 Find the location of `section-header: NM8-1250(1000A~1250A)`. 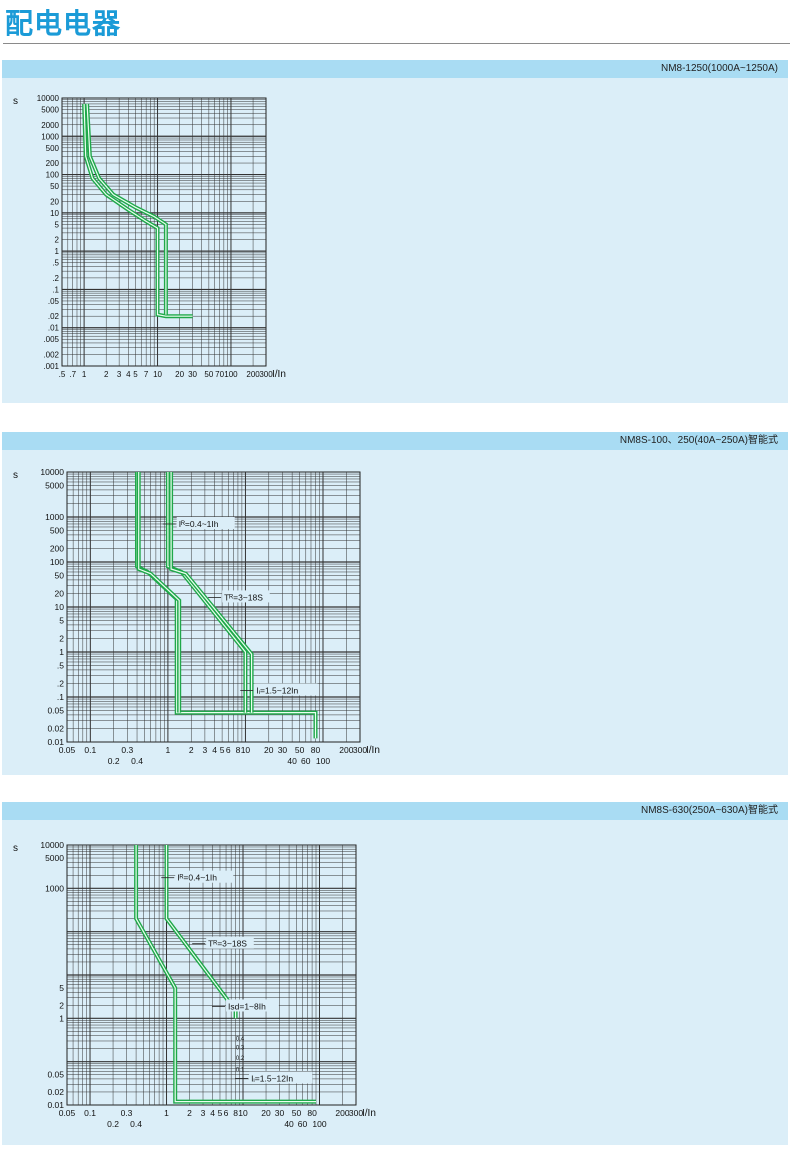

section-header: NM8-1250(1000A~1250A) is located at coordinates (395, 69).